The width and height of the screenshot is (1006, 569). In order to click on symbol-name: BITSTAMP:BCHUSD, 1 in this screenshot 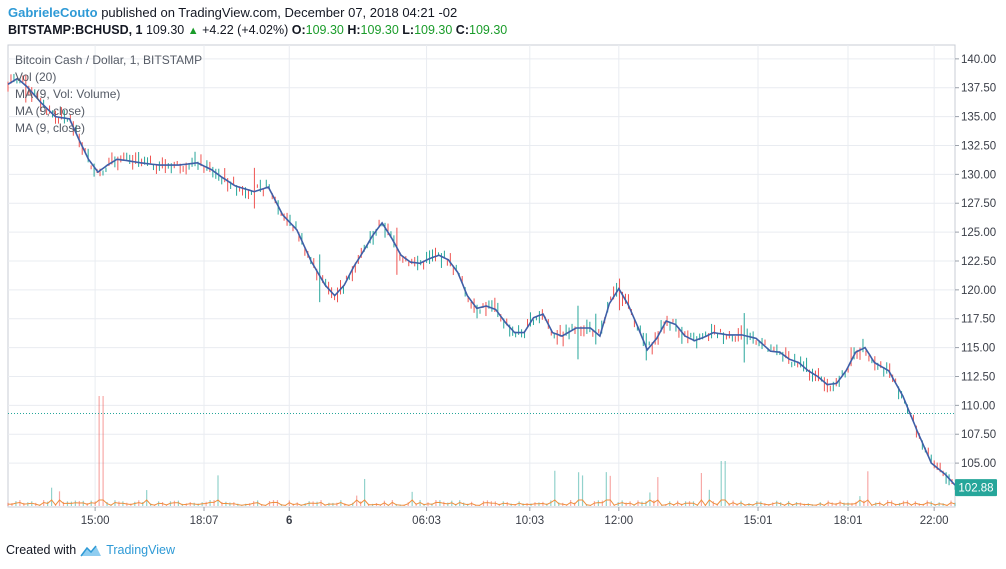, I will do `click(75, 30)`.